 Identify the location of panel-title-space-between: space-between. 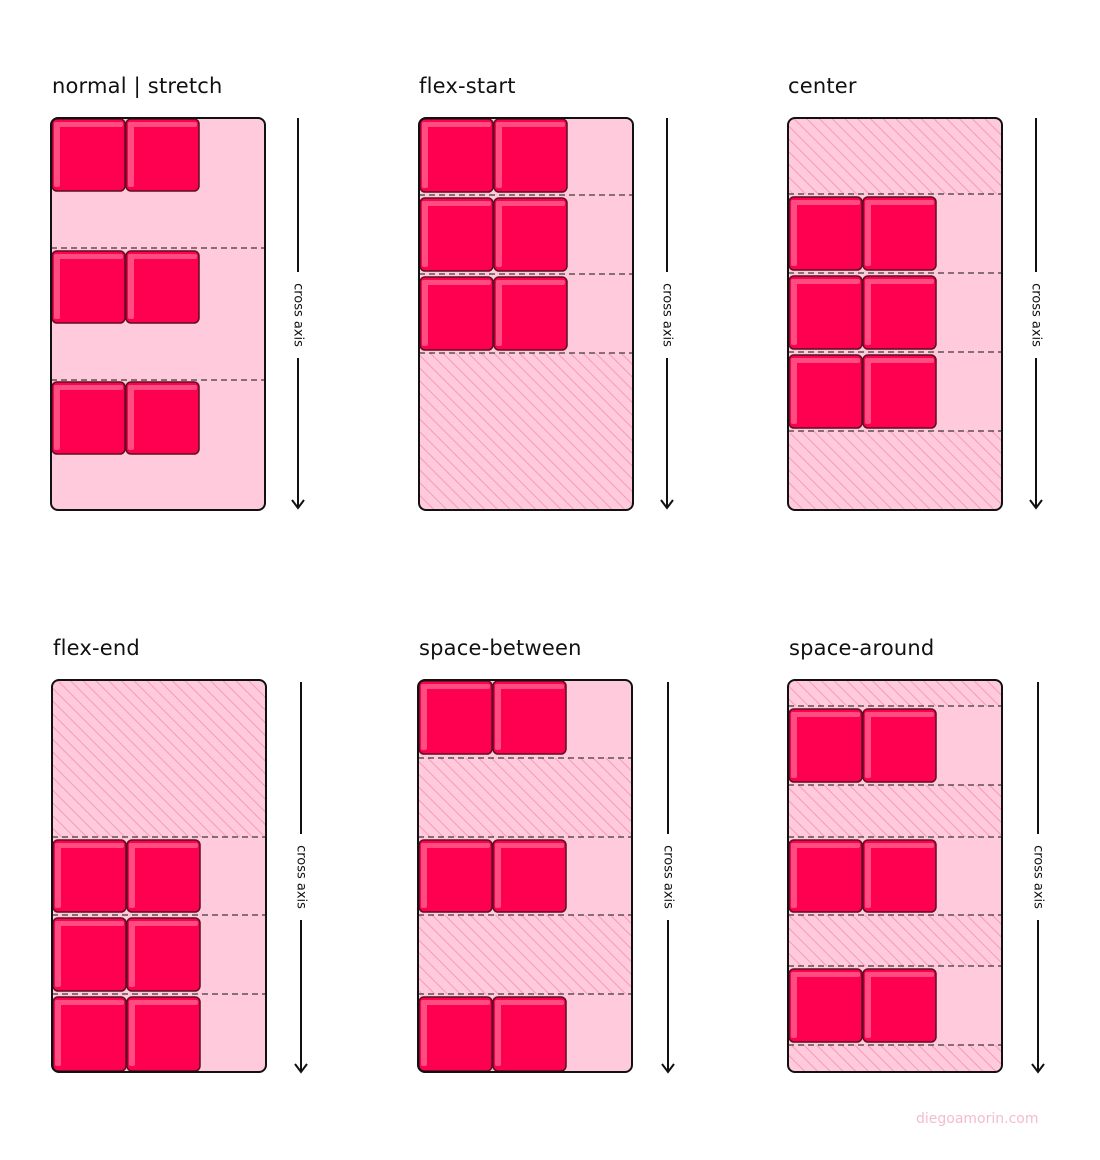
(500, 648).